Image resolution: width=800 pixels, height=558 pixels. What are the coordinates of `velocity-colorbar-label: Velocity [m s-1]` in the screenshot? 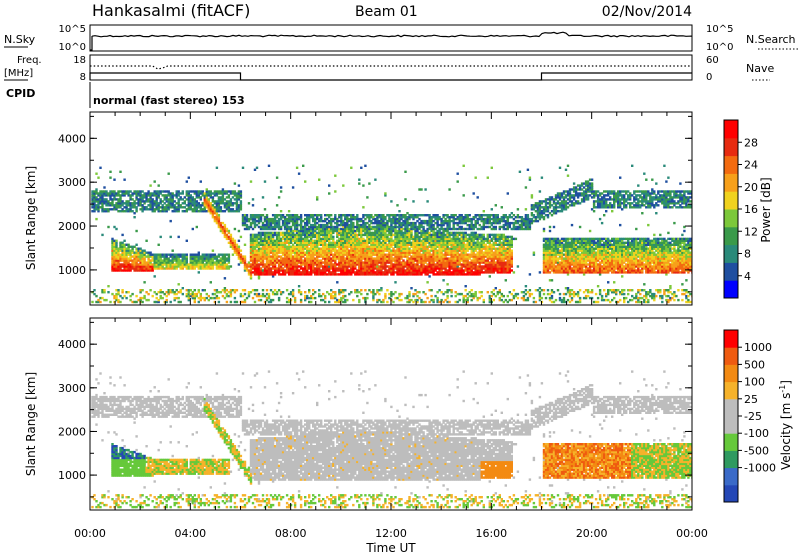 It's located at (785, 425).